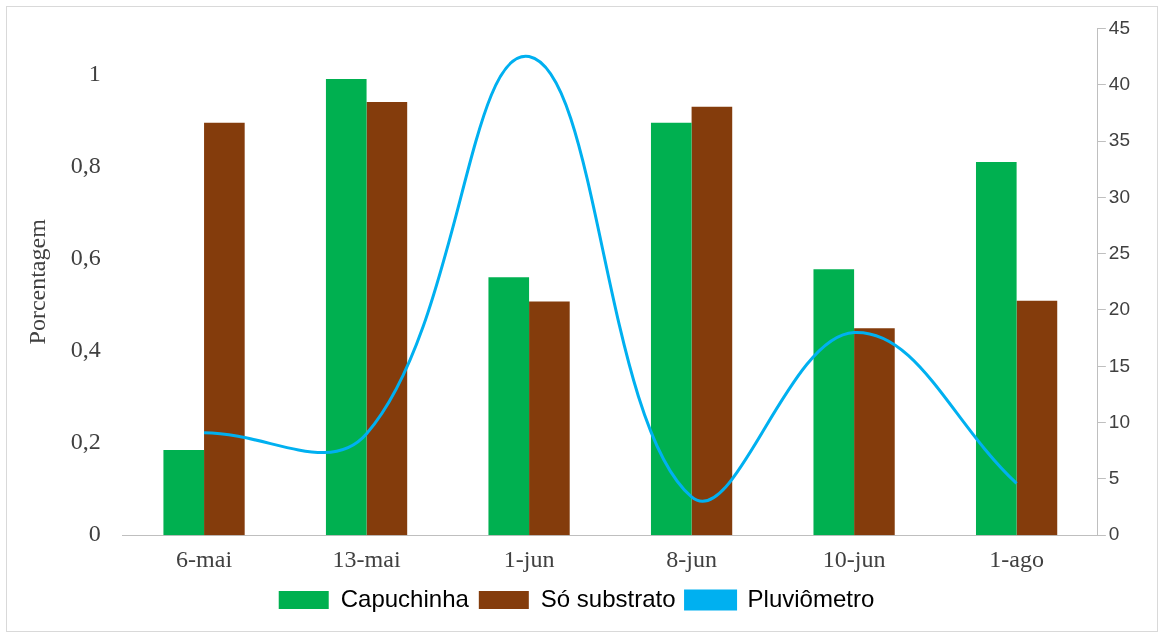  I want to click on y2-tick-label: 20, so click(1119, 309).